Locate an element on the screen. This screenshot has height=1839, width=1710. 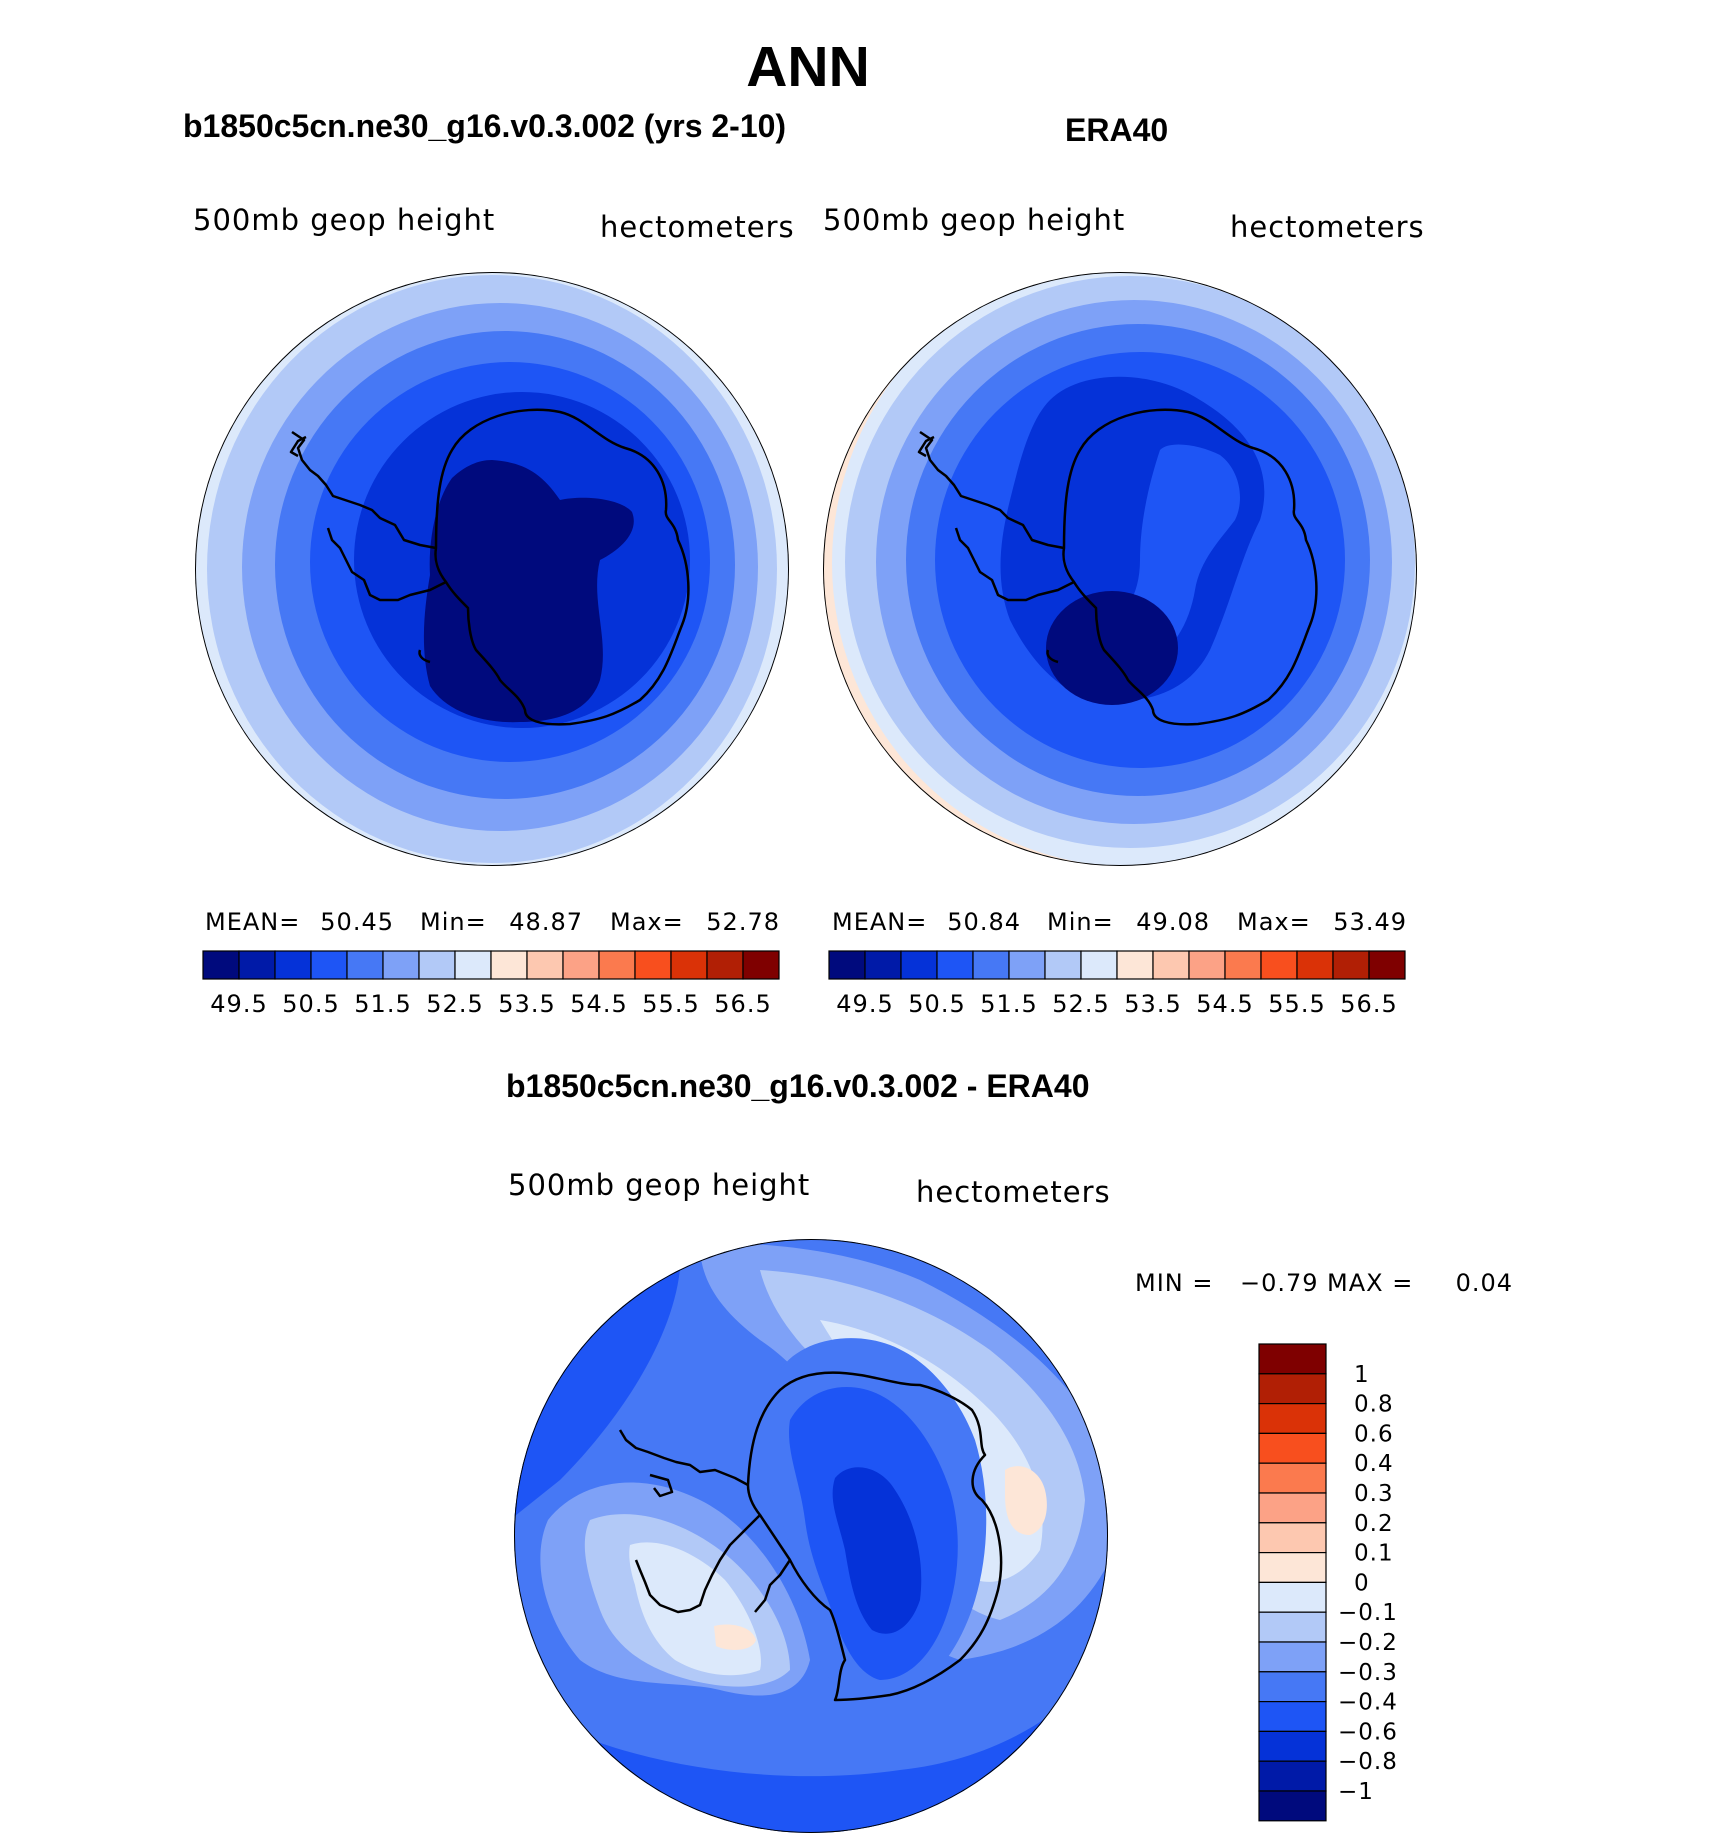
diff-colorbar-tick-label: 0.2 is located at coordinates (1374, 1524).